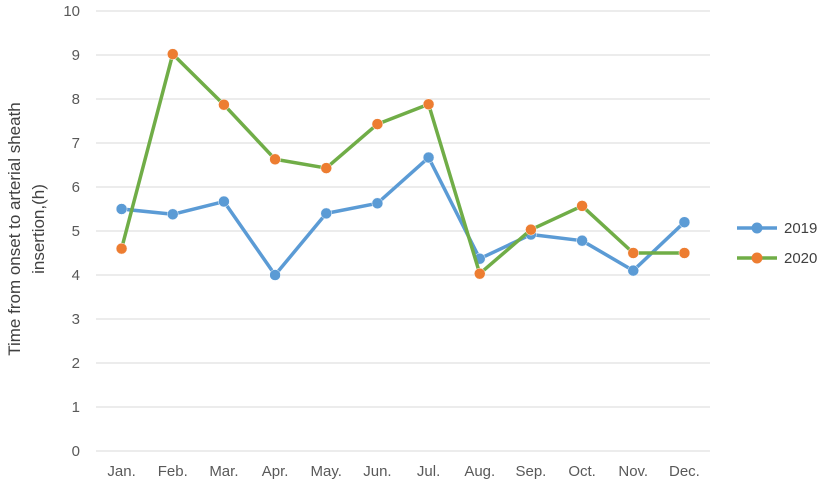 The width and height of the screenshot is (829, 487). Describe the element at coordinates (684, 222) in the screenshot. I see `data-point-2019-Dec.` at that location.